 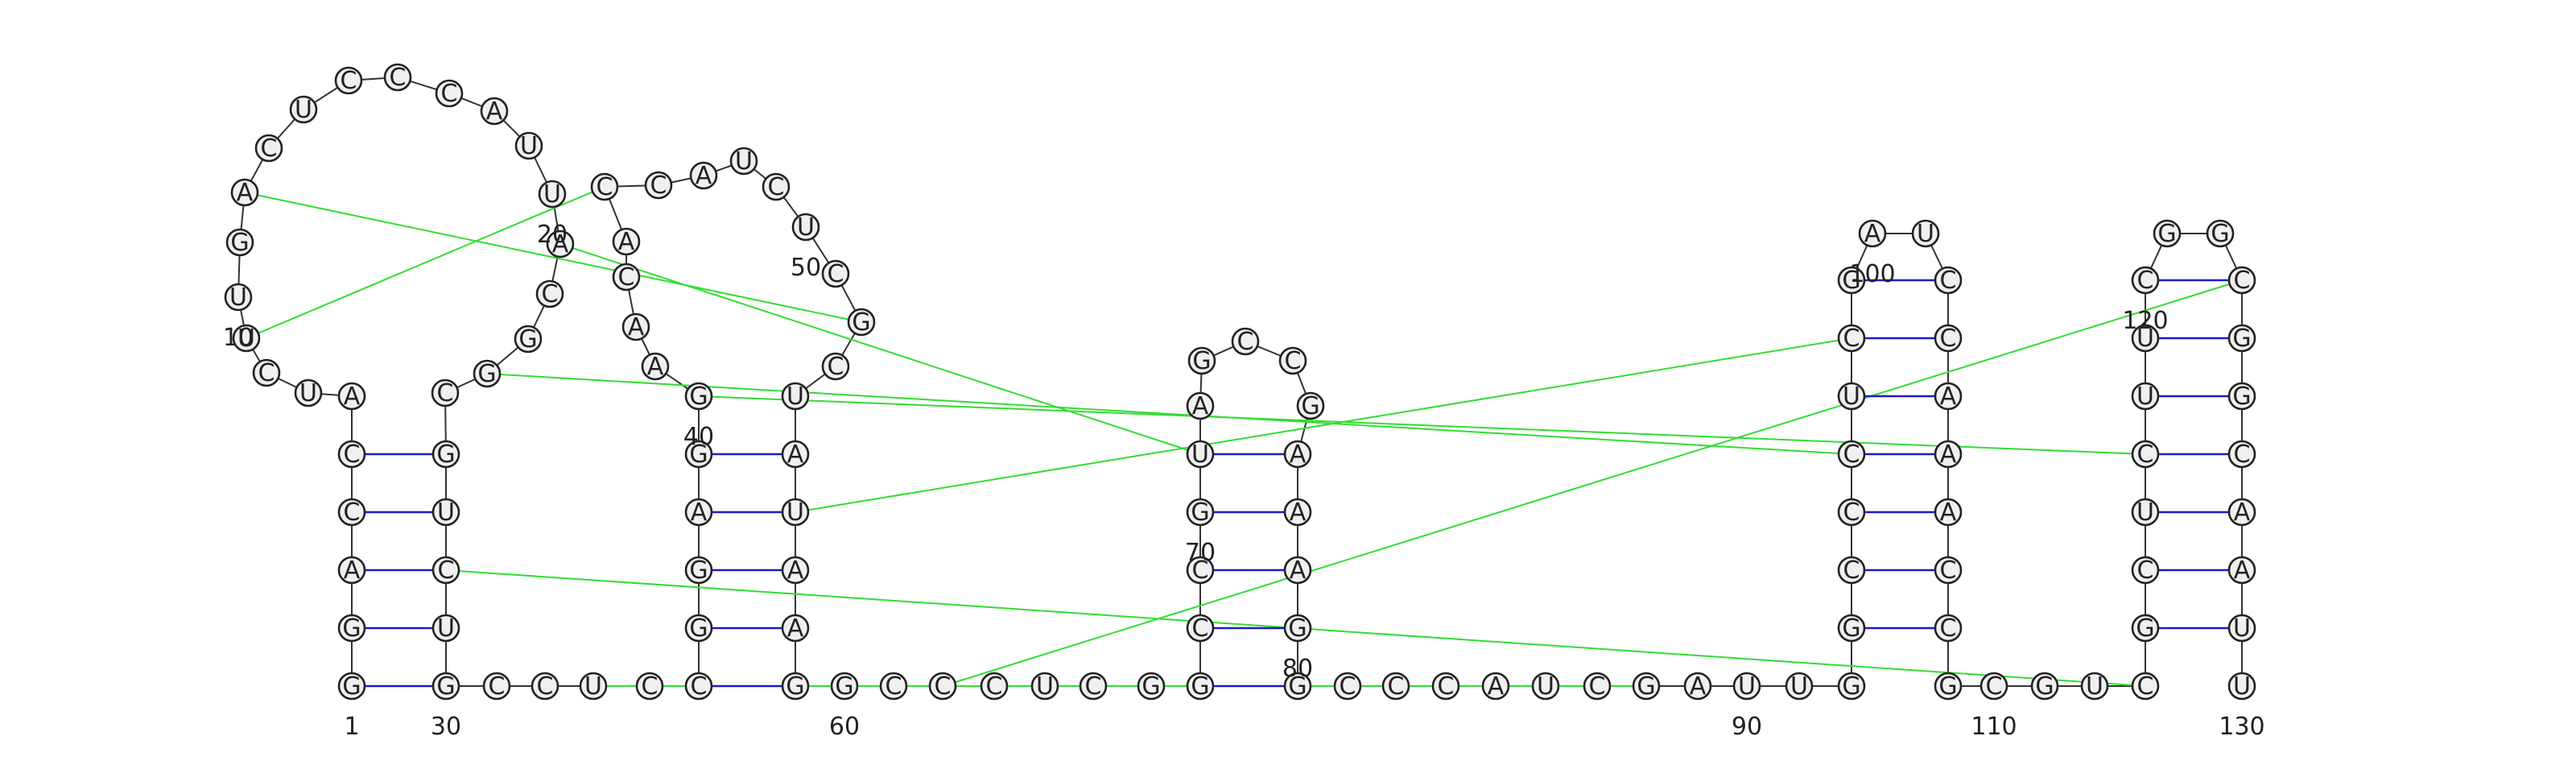 I want to click on position-label: 10, so click(x=238, y=338).